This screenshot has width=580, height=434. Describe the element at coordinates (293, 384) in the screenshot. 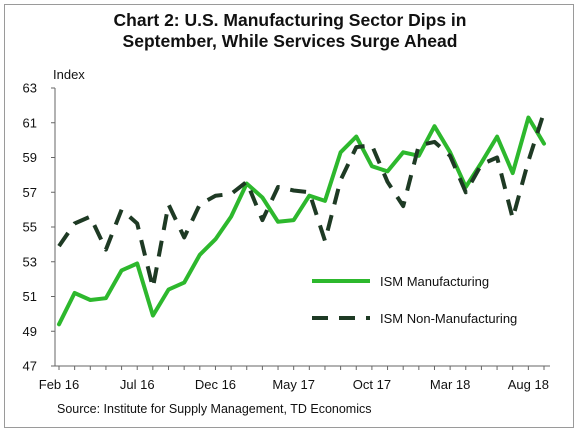

I see `x-tick-label: May 17` at that location.